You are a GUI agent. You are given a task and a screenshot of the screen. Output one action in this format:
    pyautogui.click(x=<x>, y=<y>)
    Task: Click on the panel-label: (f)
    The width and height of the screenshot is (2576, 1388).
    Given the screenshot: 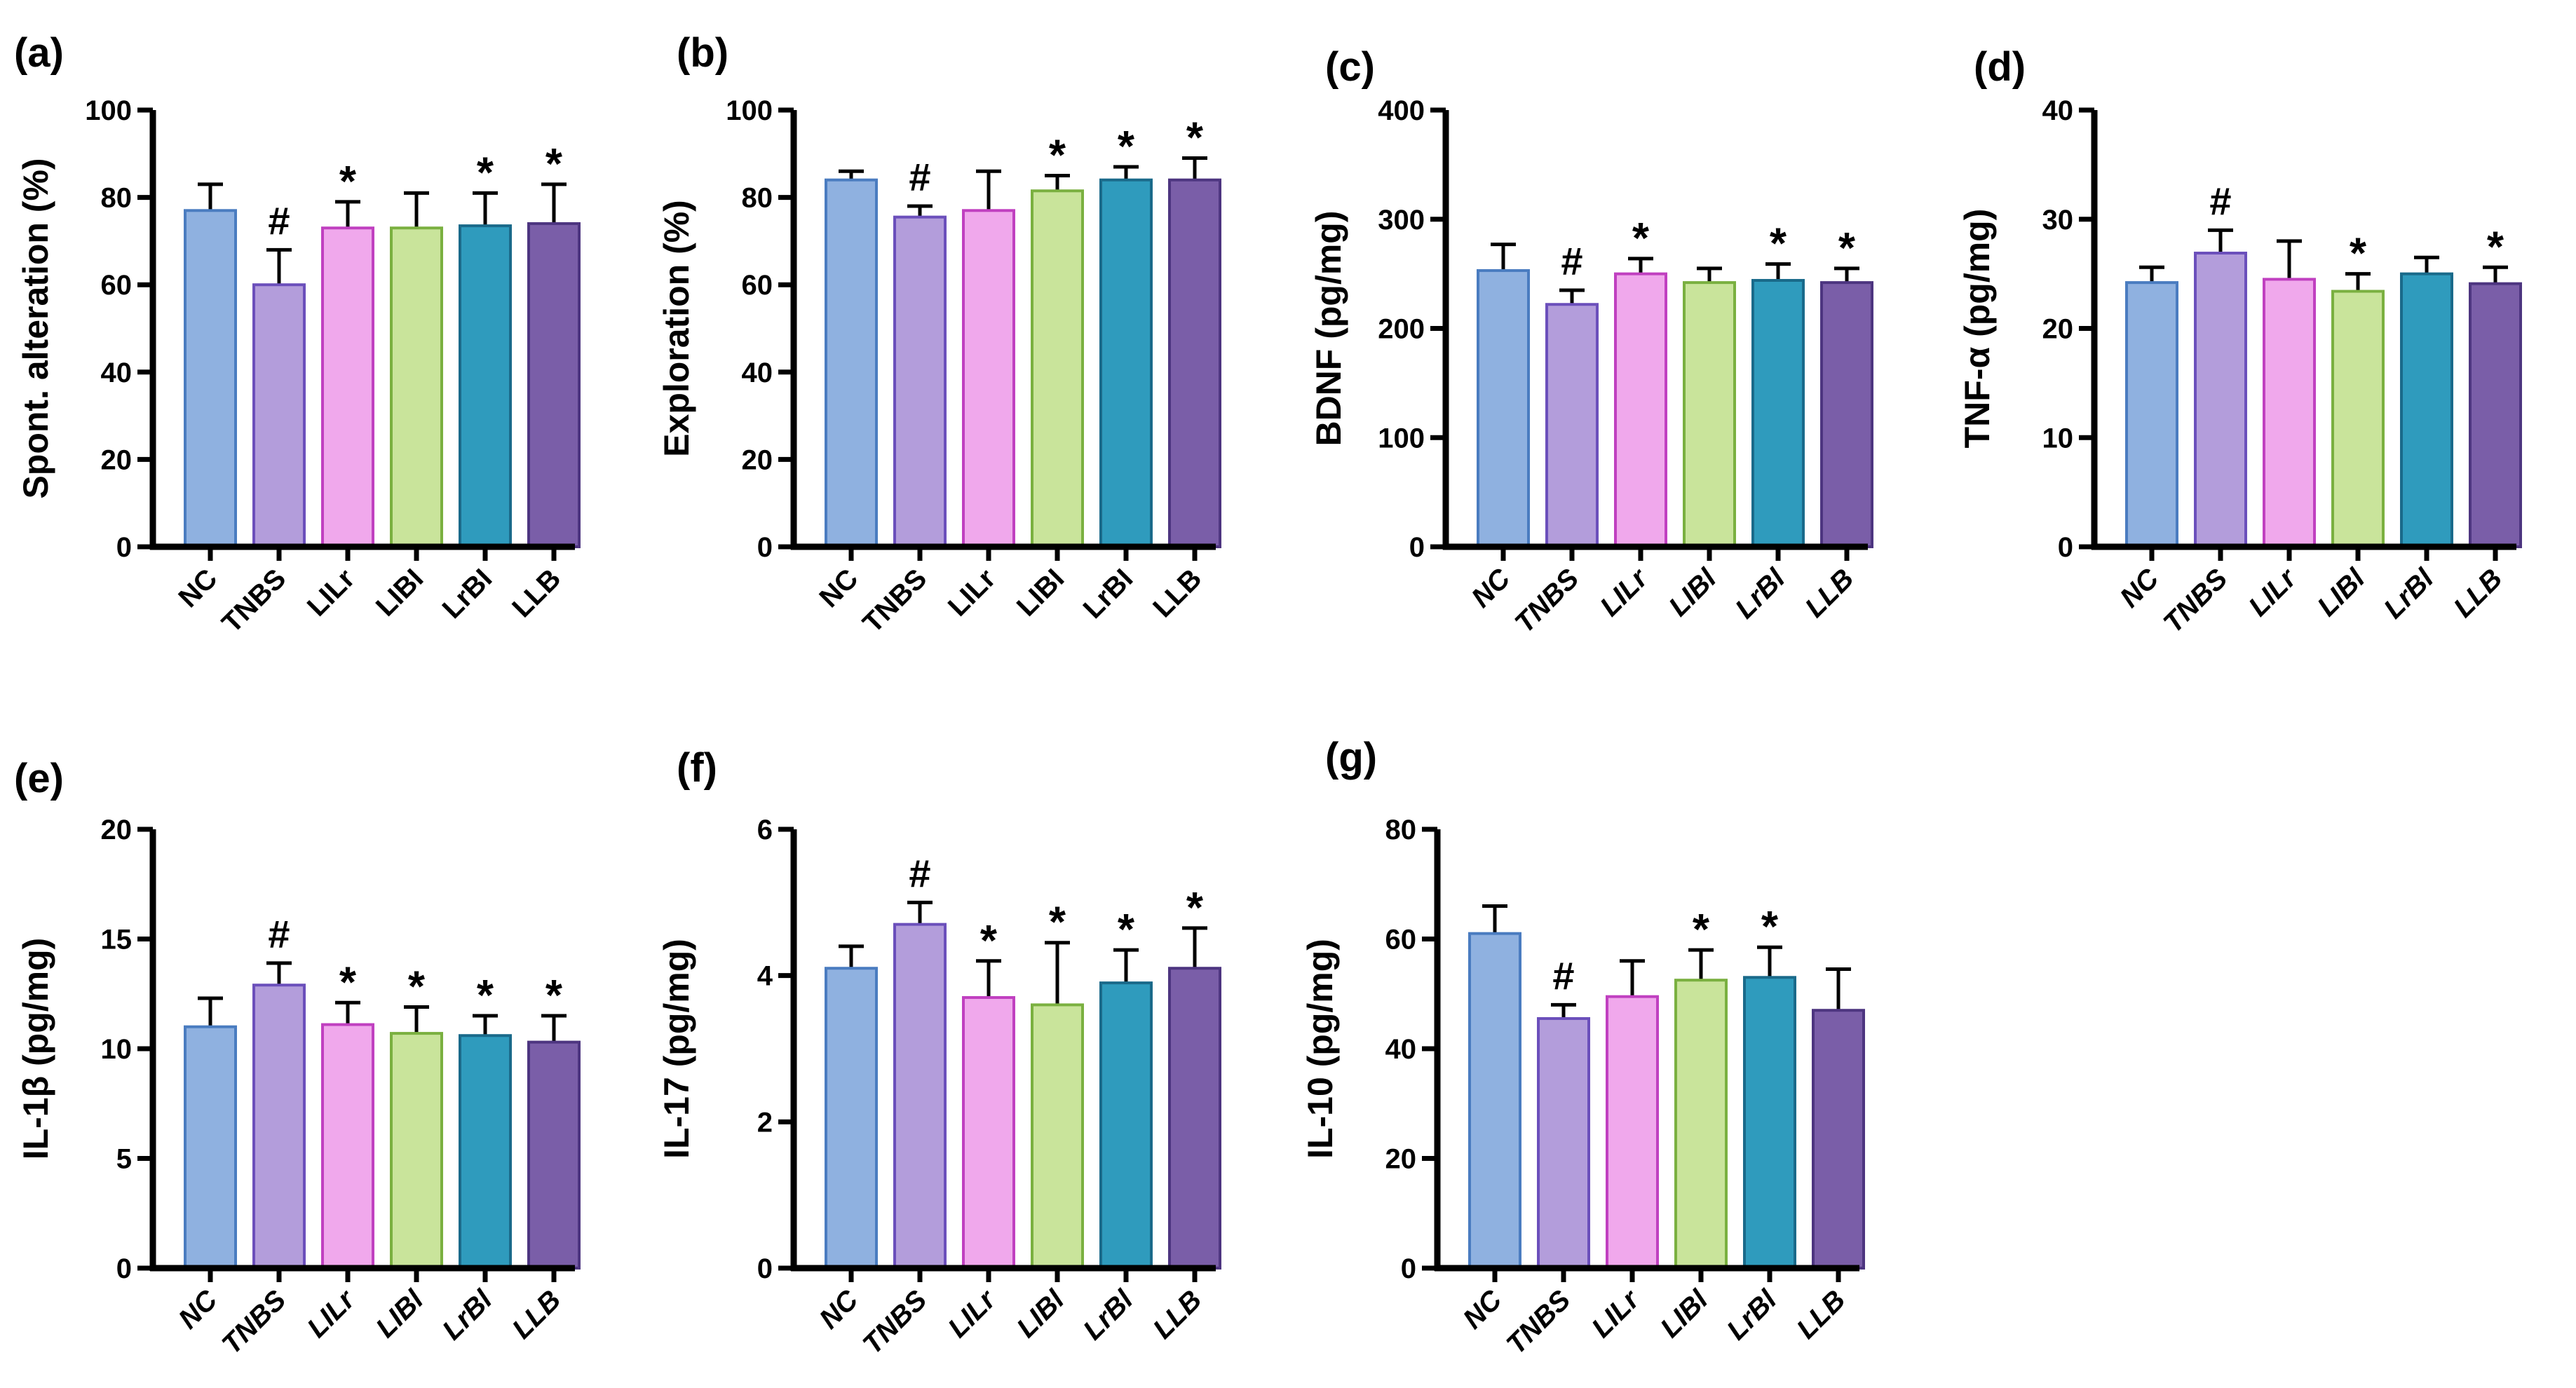 What is the action you would take?
    pyautogui.click(x=697, y=768)
    